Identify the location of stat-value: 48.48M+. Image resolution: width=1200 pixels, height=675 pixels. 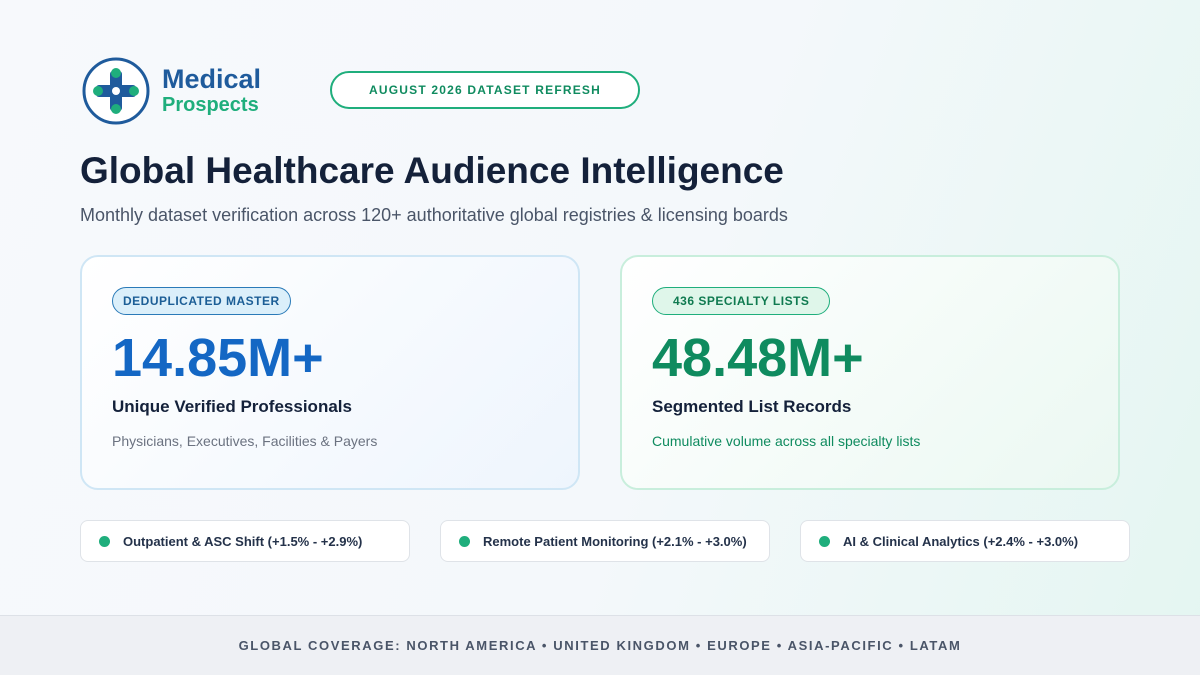
(758, 358).